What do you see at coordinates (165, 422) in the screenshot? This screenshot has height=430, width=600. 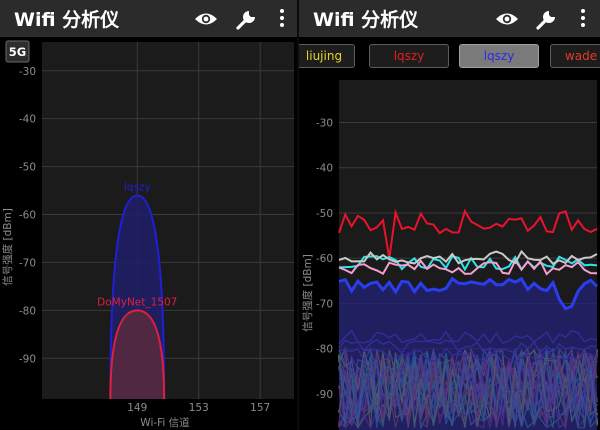 I see `x-axis-title: Wi-Fi 信道` at bounding box center [165, 422].